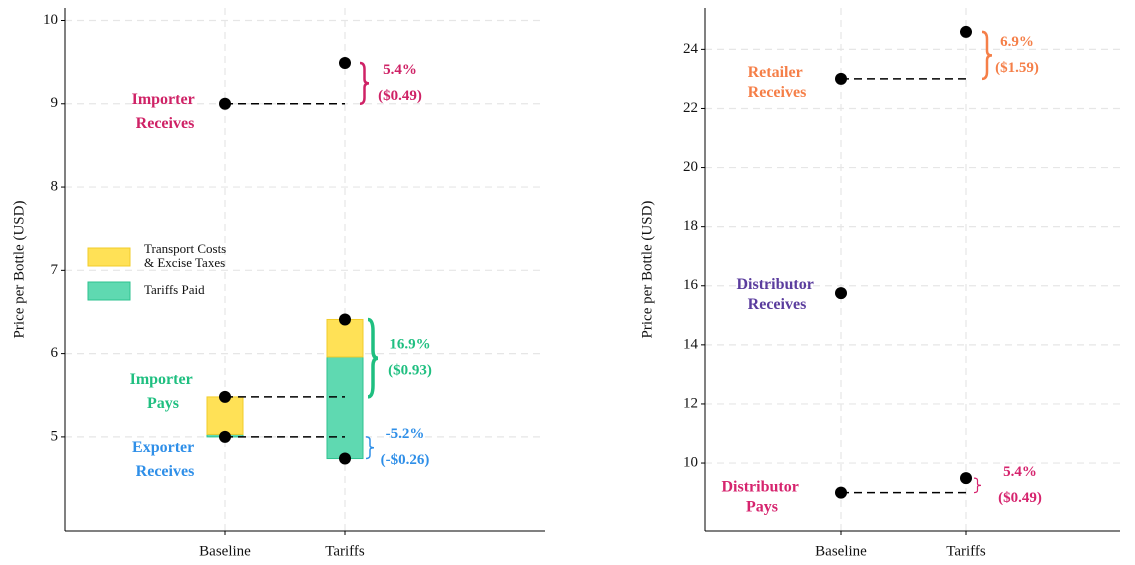 The width and height of the screenshot is (1135, 565). What do you see at coordinates (165, 110) in the screenshot?
I see `series-label: Importer Receives` at bounding box center [165, 110].